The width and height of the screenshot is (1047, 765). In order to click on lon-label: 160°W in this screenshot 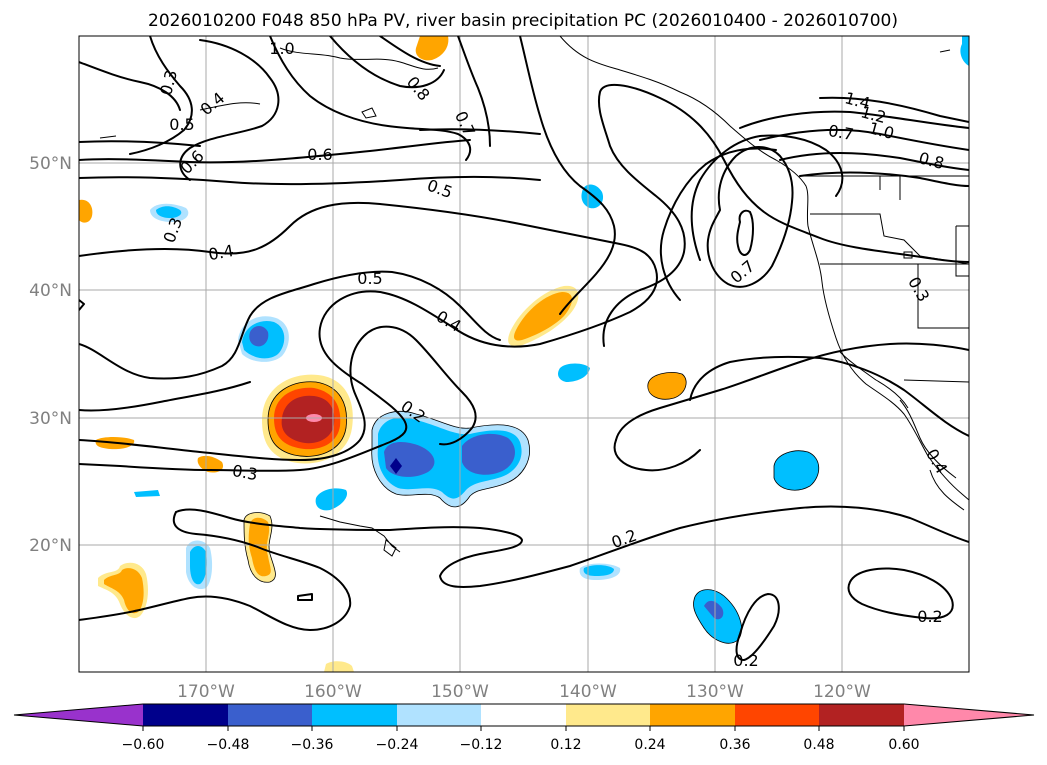, I will do `click(333, 692)`.